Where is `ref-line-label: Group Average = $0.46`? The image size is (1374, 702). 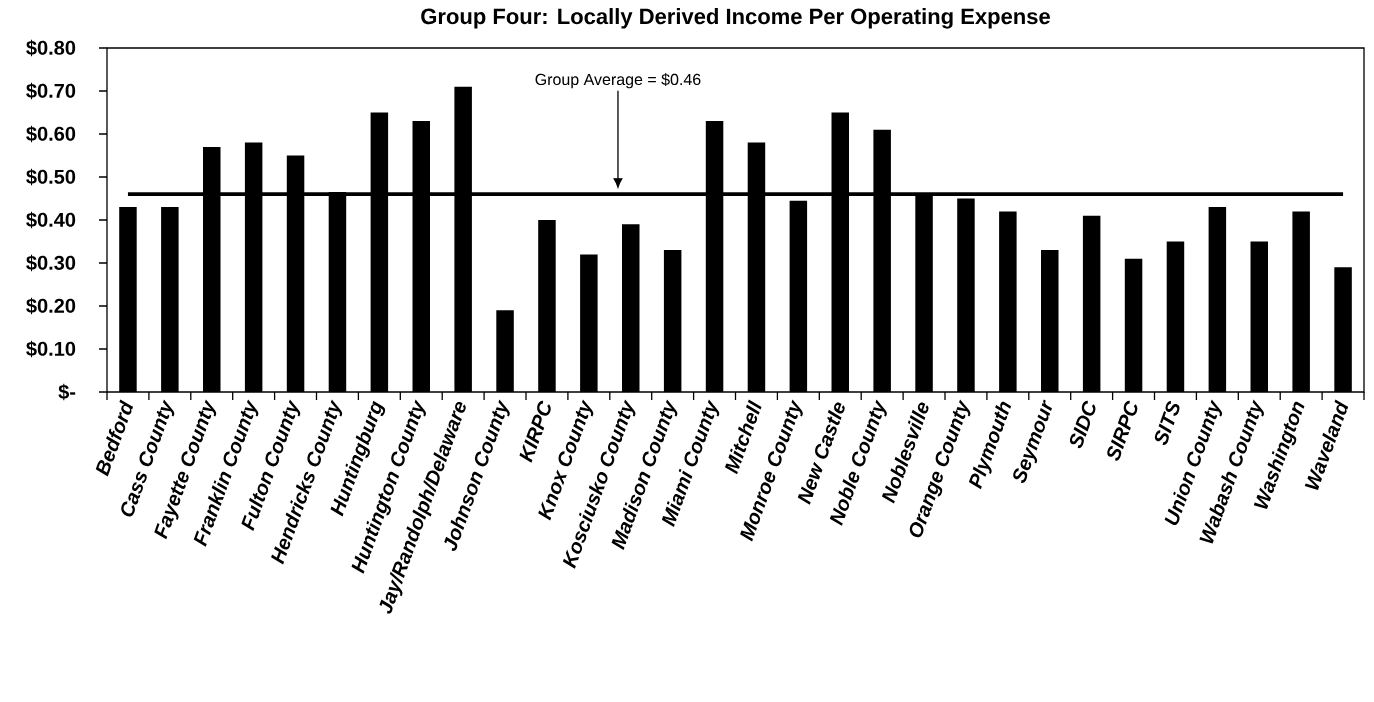
ref-line-label: Group Average = $0.46 is located at coordinates (618, 81).